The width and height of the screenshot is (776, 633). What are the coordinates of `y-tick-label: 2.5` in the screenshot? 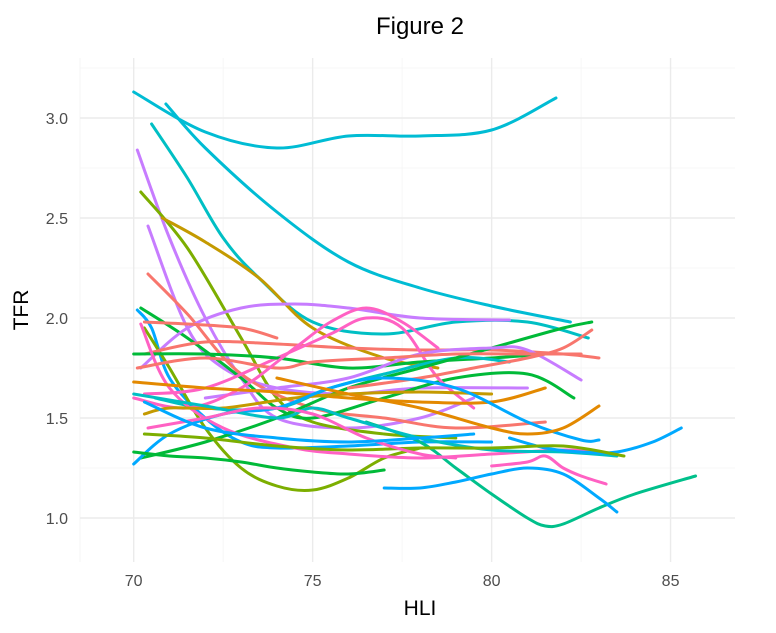 It's located at (57, 219).